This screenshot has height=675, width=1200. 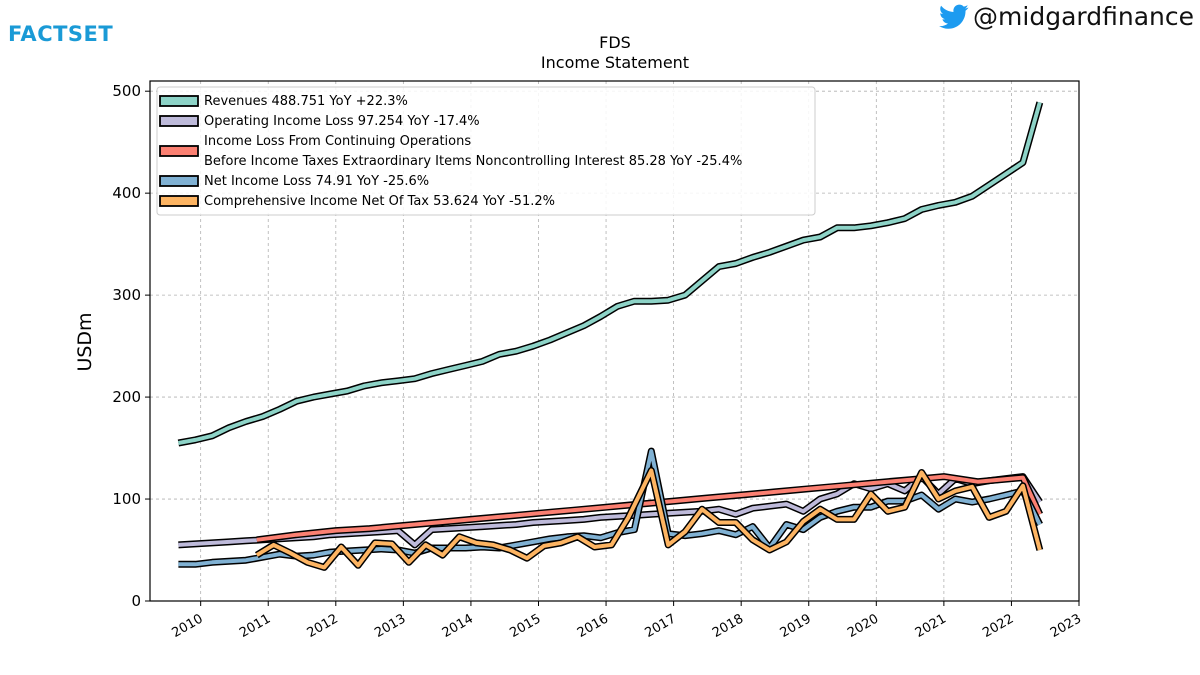 What do you see at coordinates (306, 101) in the screenshot?
I see `legend-label: Revenues 488.751 YoY +22.3%` at bounding box center [306, 101].